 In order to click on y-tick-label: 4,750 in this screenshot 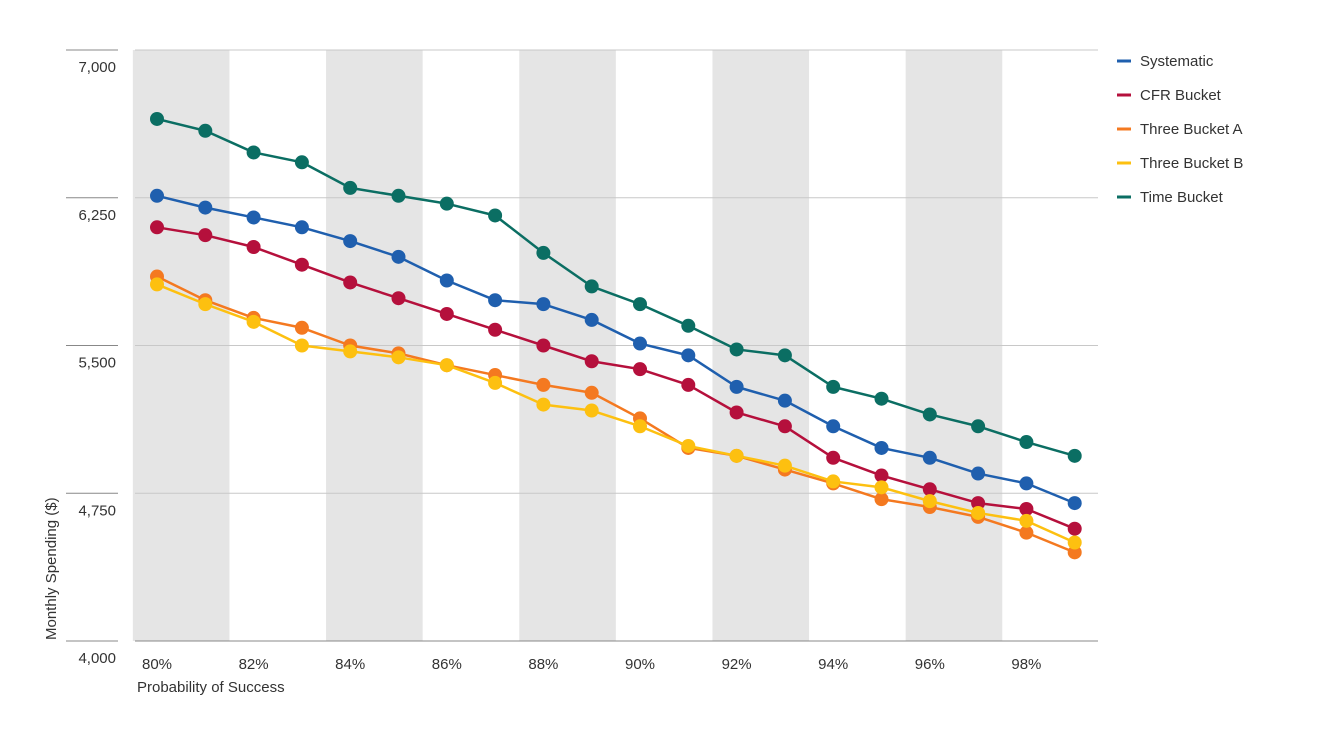, I will do `click(97, 510)`.